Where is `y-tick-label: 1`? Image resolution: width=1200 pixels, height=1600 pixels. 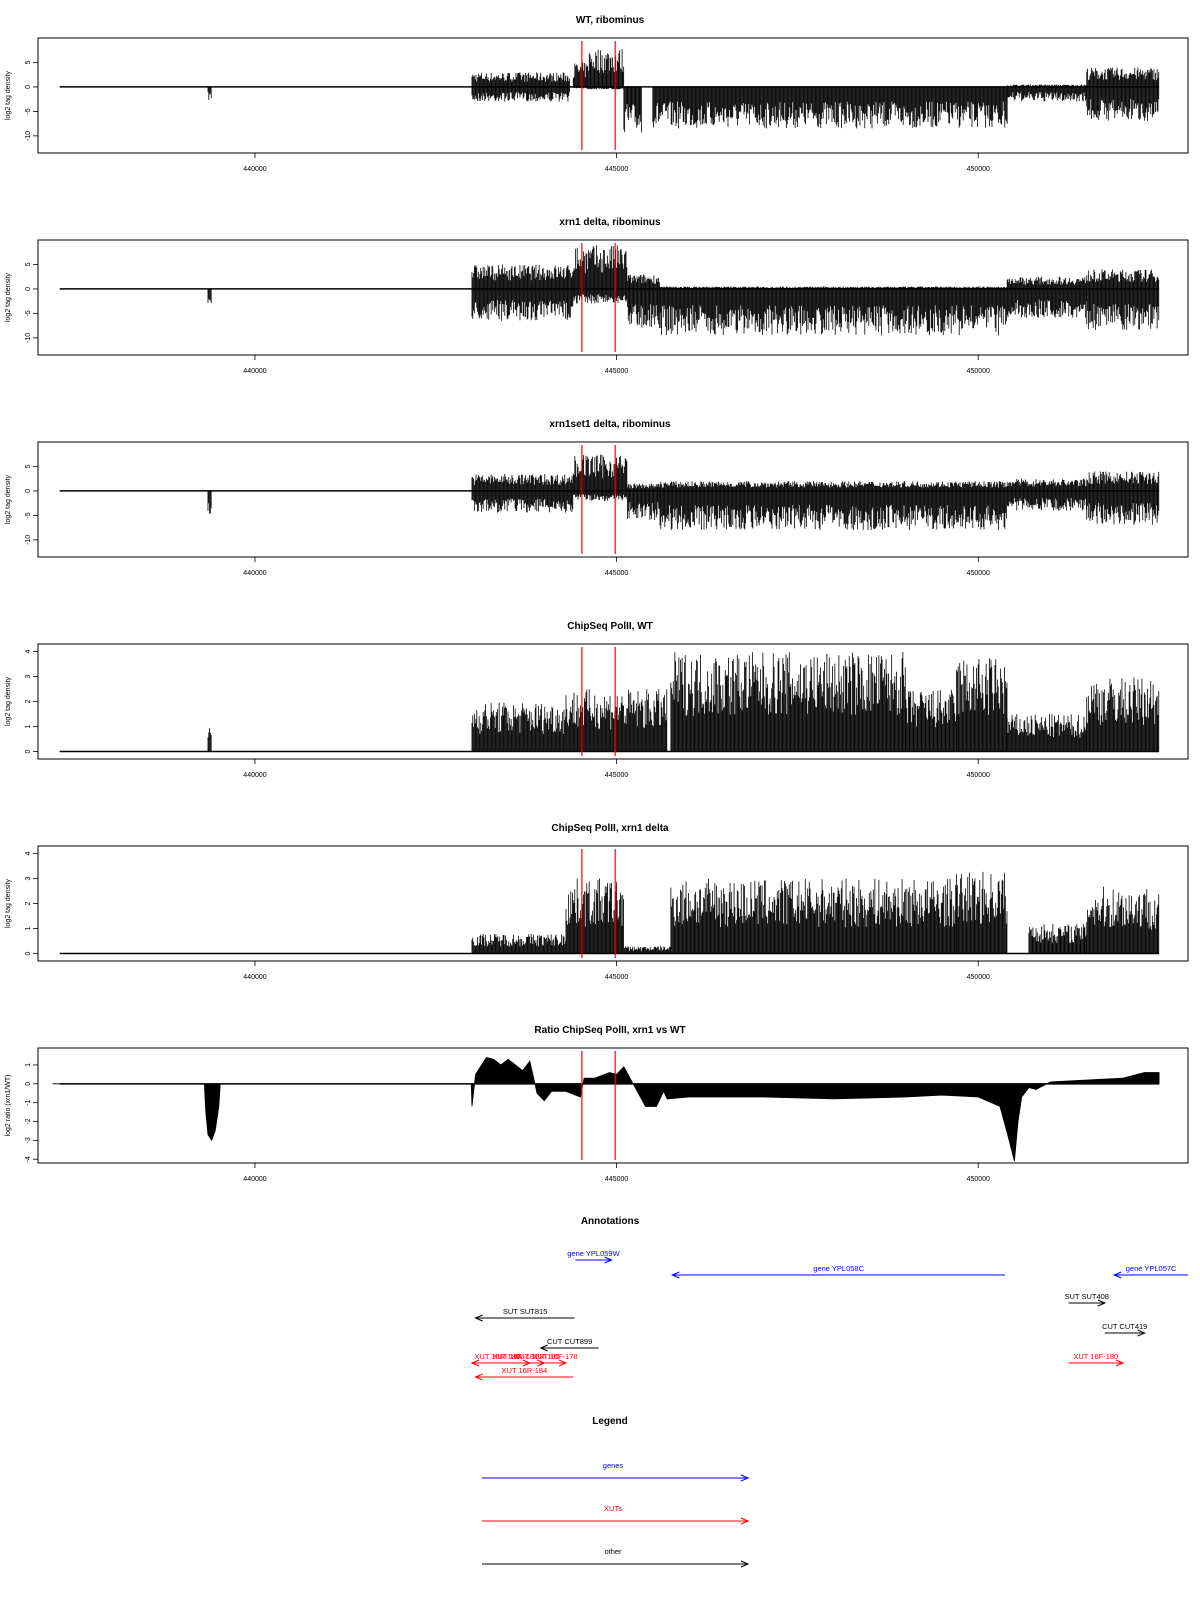 y-tick-label: 1 is located at coordinates (28, 726).